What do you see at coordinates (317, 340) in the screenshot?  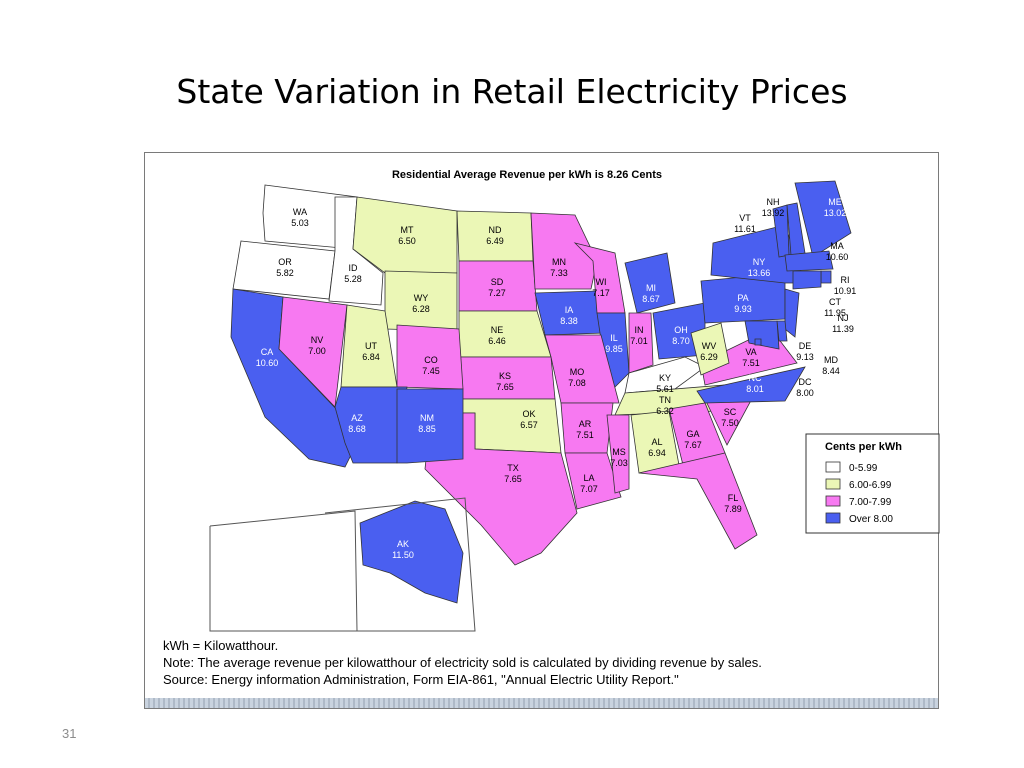 I see `state-code-nv: NV` at bounding box center [317, 340].